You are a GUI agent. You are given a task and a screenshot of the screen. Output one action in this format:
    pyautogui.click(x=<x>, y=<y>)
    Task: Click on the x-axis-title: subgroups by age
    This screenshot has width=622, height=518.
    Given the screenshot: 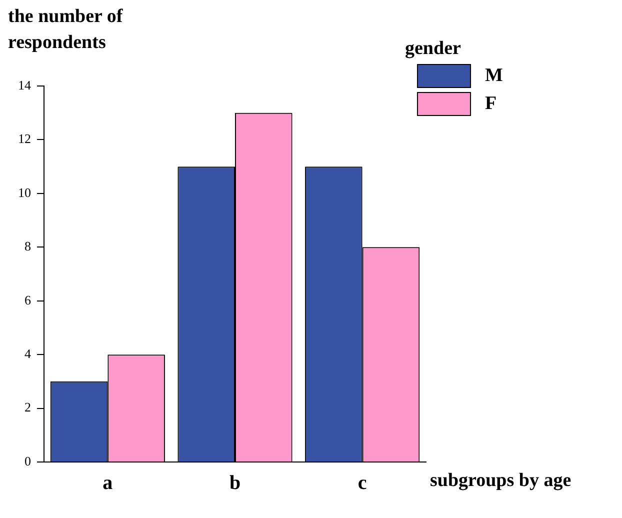 What is the action you would take?
    pyautogui.click(x=501, y=481)
    